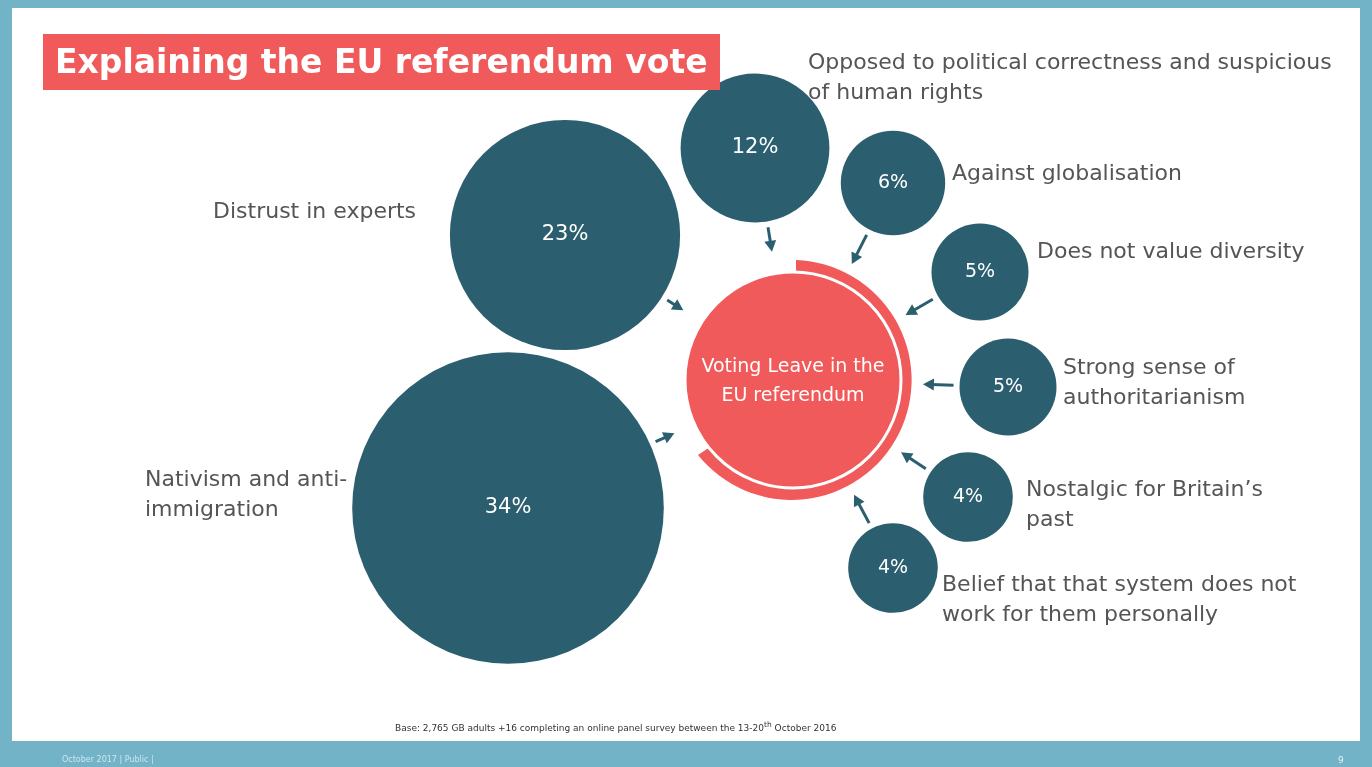  I want to click on data-label: 6%, so click(893, 180).